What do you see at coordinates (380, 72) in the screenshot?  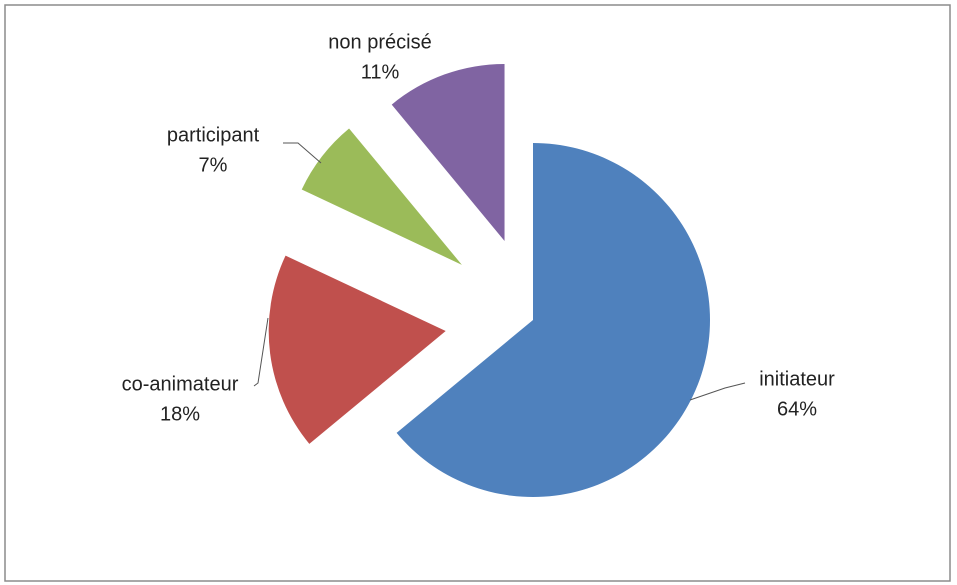 I see `slice-value-label: 11%` at bounding box center [380, 72].